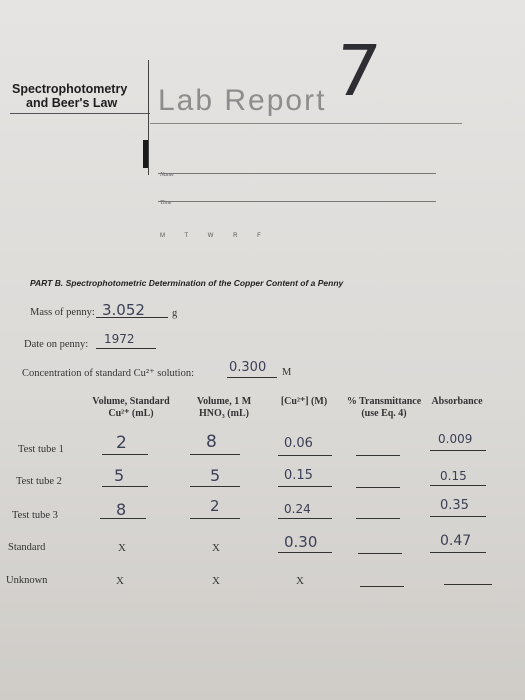 The height and width of the screenshot is (700, 525). I want to click on standard-vol-std: X, so click(122, 548).